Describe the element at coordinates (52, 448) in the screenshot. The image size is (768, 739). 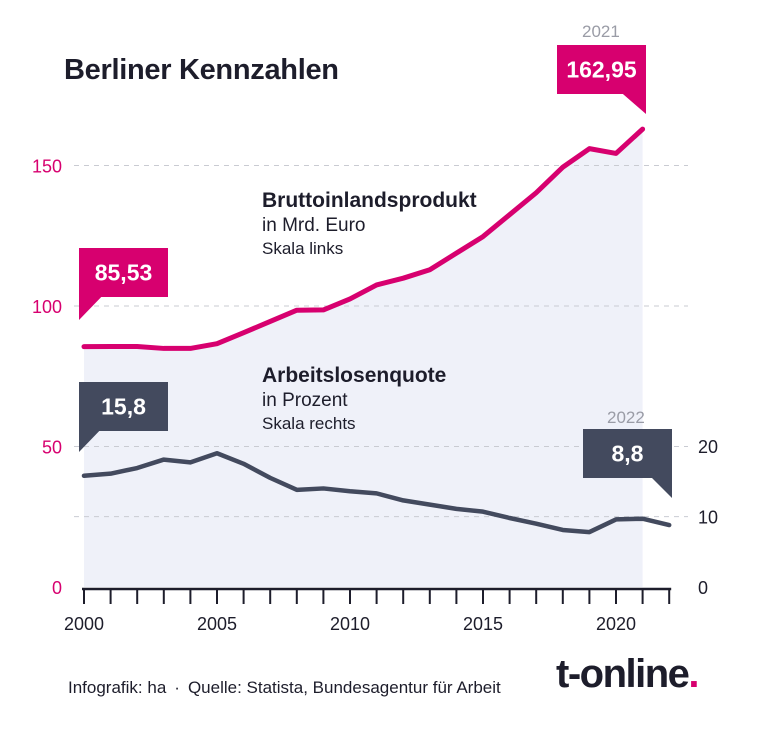
I see `y-left-tick-label: 50` at that location.